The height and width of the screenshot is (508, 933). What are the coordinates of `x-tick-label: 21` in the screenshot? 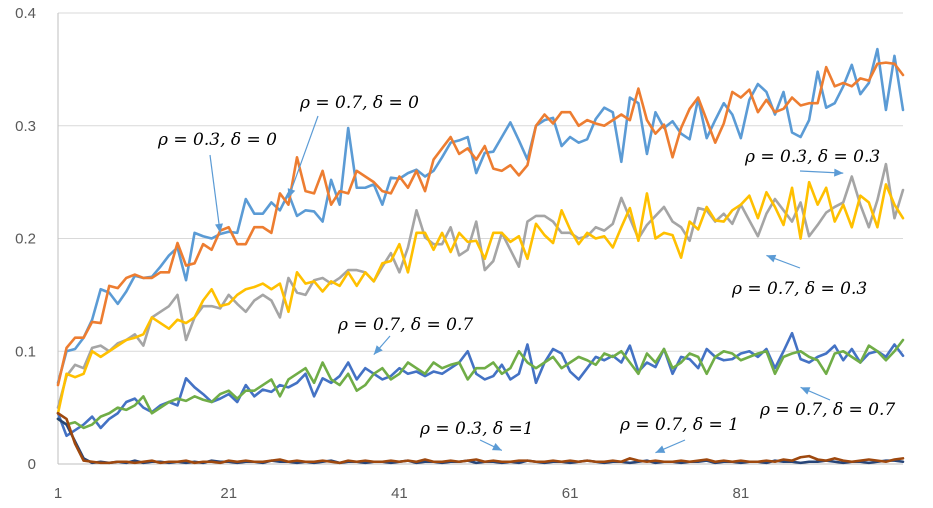 It's located at (228, 493).